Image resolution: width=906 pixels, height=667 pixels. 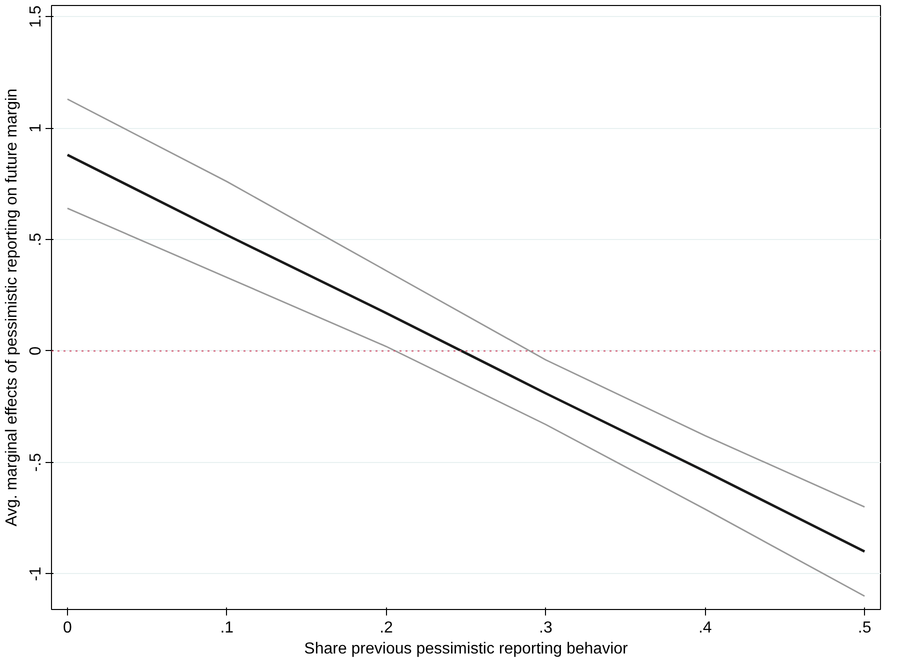 What do you see at coordinates (36, 128) in the screenshot?
I see `y-tick-label: 1` at bounding box center [36, 128].